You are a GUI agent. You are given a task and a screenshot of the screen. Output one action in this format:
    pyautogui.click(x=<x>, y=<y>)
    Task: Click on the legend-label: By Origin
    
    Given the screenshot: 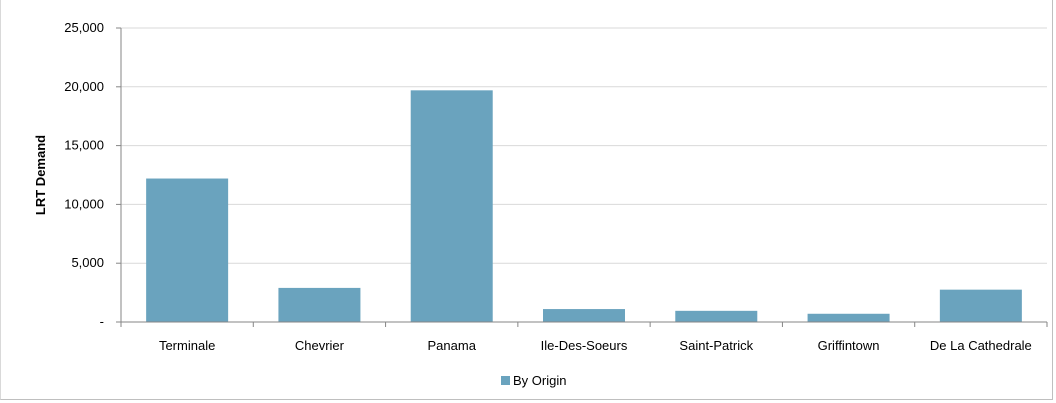 What is the action you would take?
    pyautogui.click(x=539, y=380)
    